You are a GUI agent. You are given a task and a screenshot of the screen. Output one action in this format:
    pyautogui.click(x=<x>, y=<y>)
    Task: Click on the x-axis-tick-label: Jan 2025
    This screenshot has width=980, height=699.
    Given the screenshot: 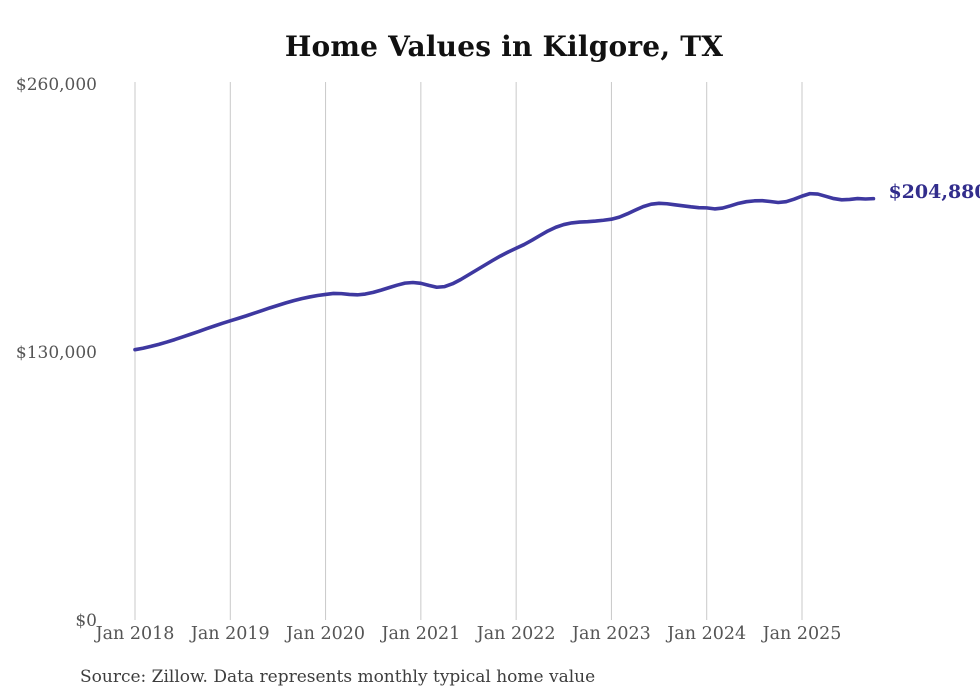 What is the action you would take?
    pyautogui.click(x=801, y=634)
    